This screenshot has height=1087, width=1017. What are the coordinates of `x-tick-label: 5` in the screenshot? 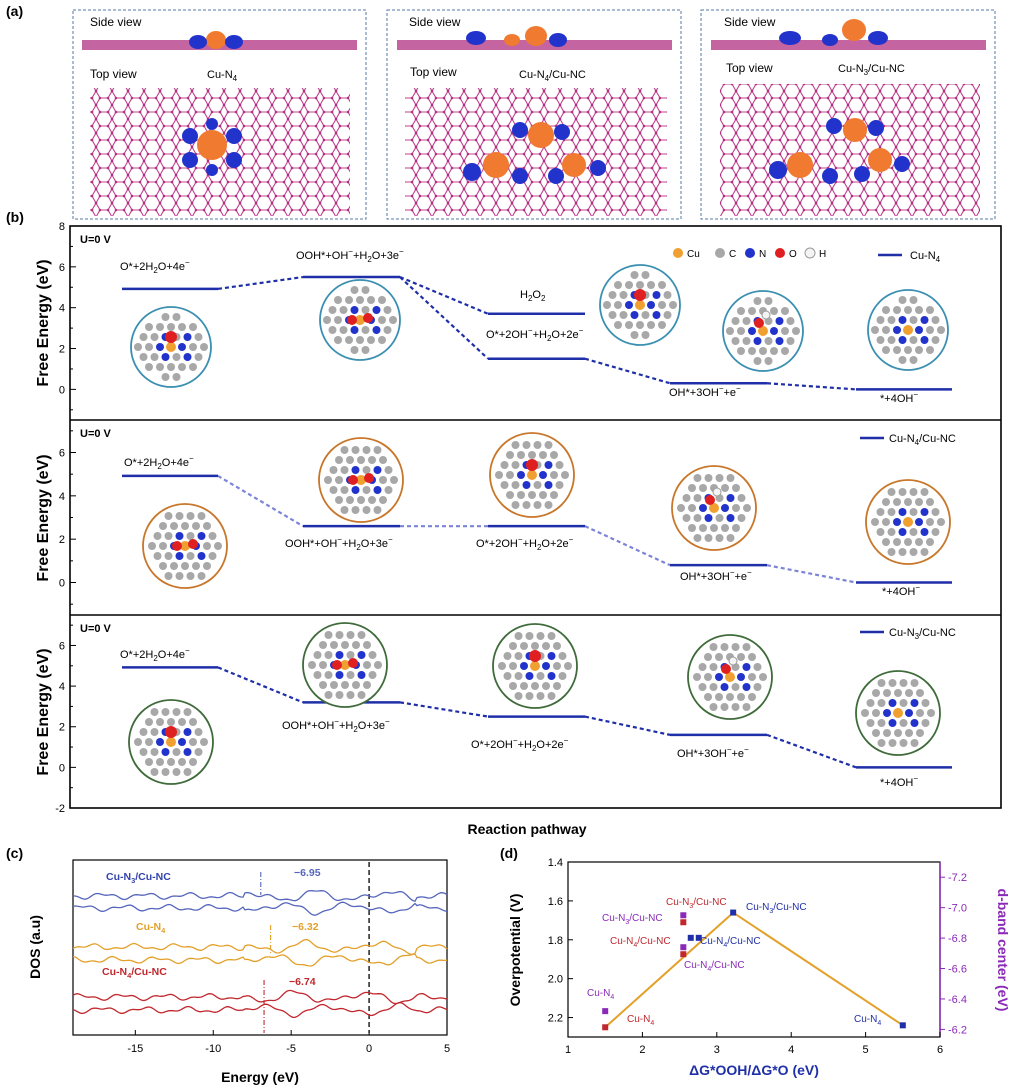 It's located at (447, 1049).